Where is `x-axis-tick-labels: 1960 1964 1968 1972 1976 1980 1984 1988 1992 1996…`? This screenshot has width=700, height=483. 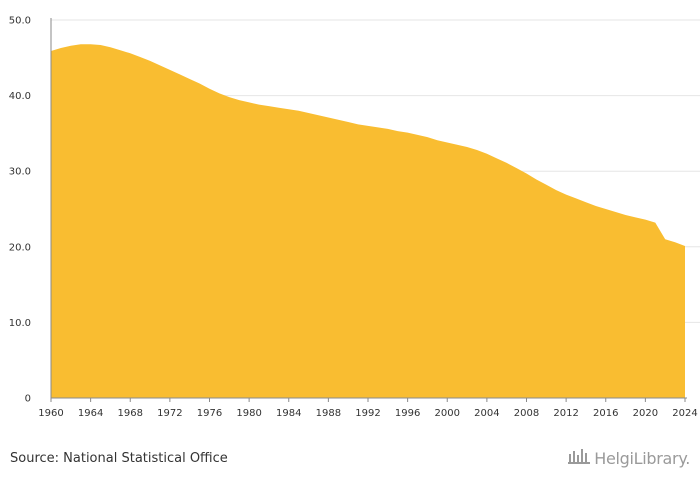
x-axis-tick-labels: 1960 1964 1968 1972 1976 1980 1984 1988 1992 1996… is located at coordinates (367, 413).